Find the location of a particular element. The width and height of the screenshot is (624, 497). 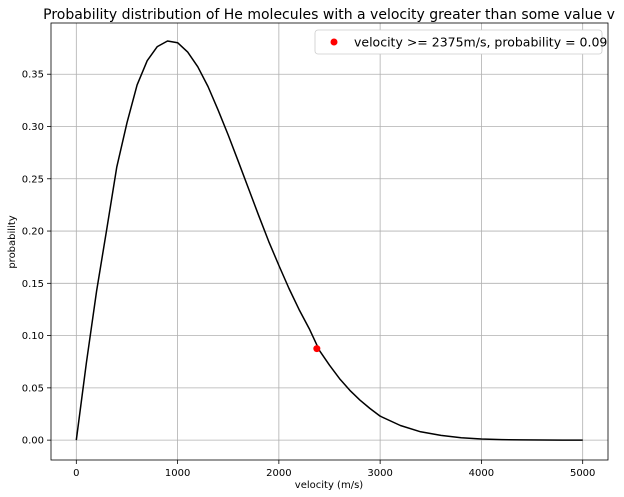

x-tick-label: 5000 is located at coordinates (582, 473).